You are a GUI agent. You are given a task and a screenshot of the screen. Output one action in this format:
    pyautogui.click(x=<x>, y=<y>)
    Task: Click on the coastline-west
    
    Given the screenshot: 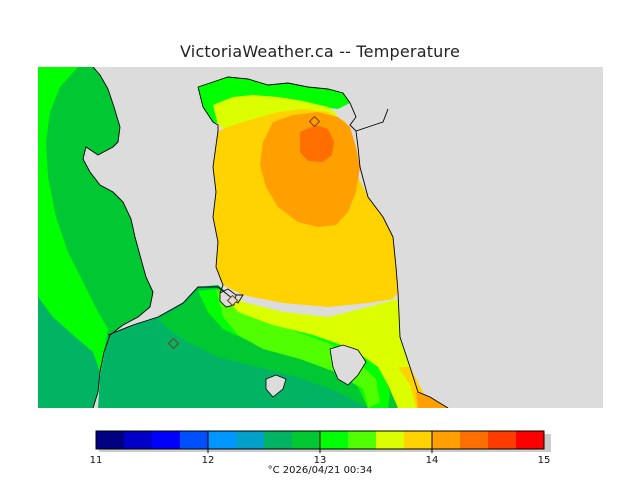 What is the action you would take?
    pyautogui.click(x=118, y=237)
    